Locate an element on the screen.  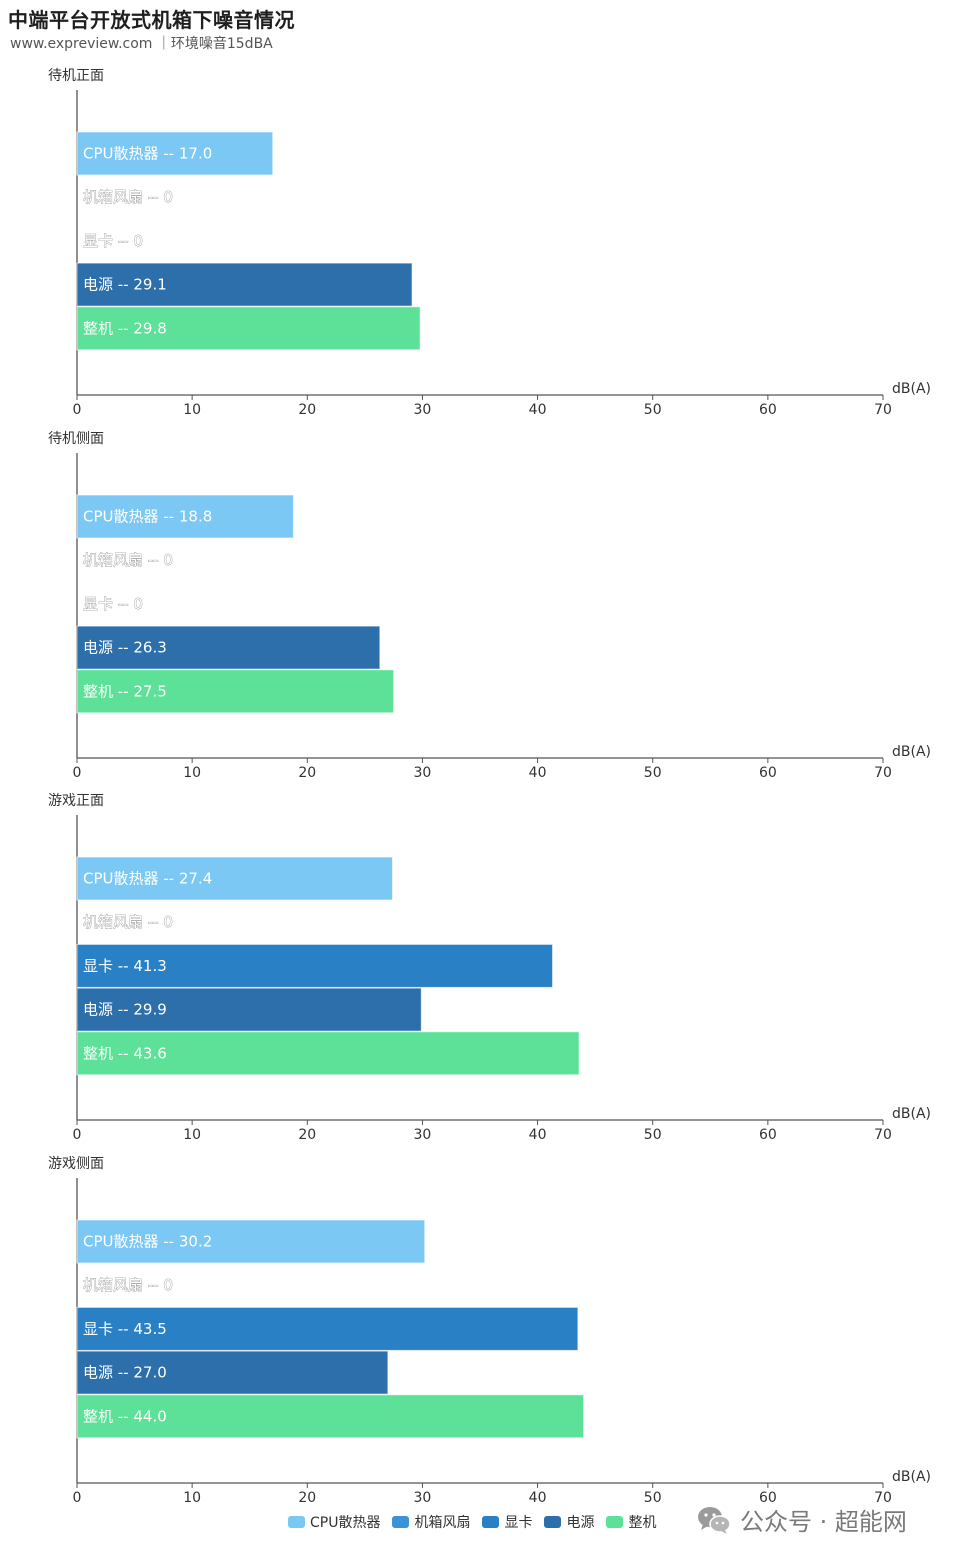
bar-data-label: 显卡 -- 41.3 is located at coordinates (125, 966).